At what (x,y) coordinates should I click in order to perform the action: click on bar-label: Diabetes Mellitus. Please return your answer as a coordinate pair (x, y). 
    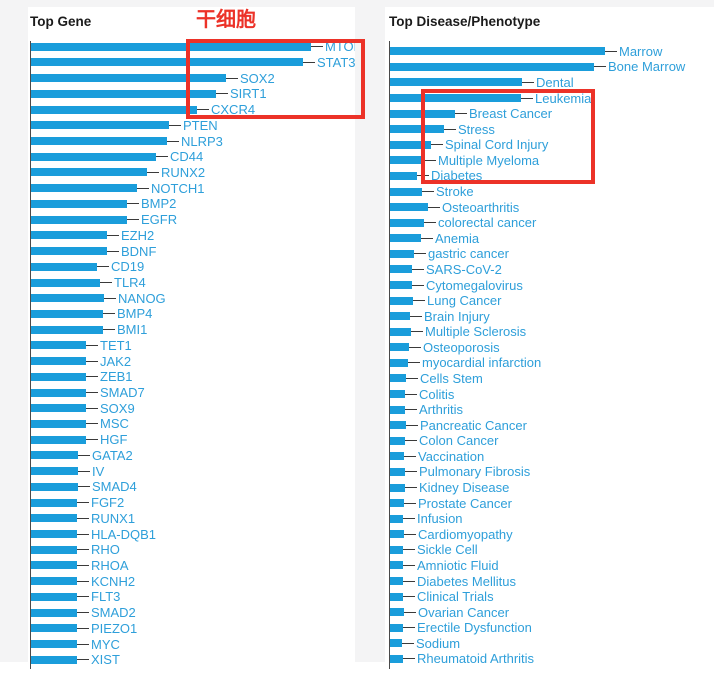
    Looking at the image, I should click on (466, 581).